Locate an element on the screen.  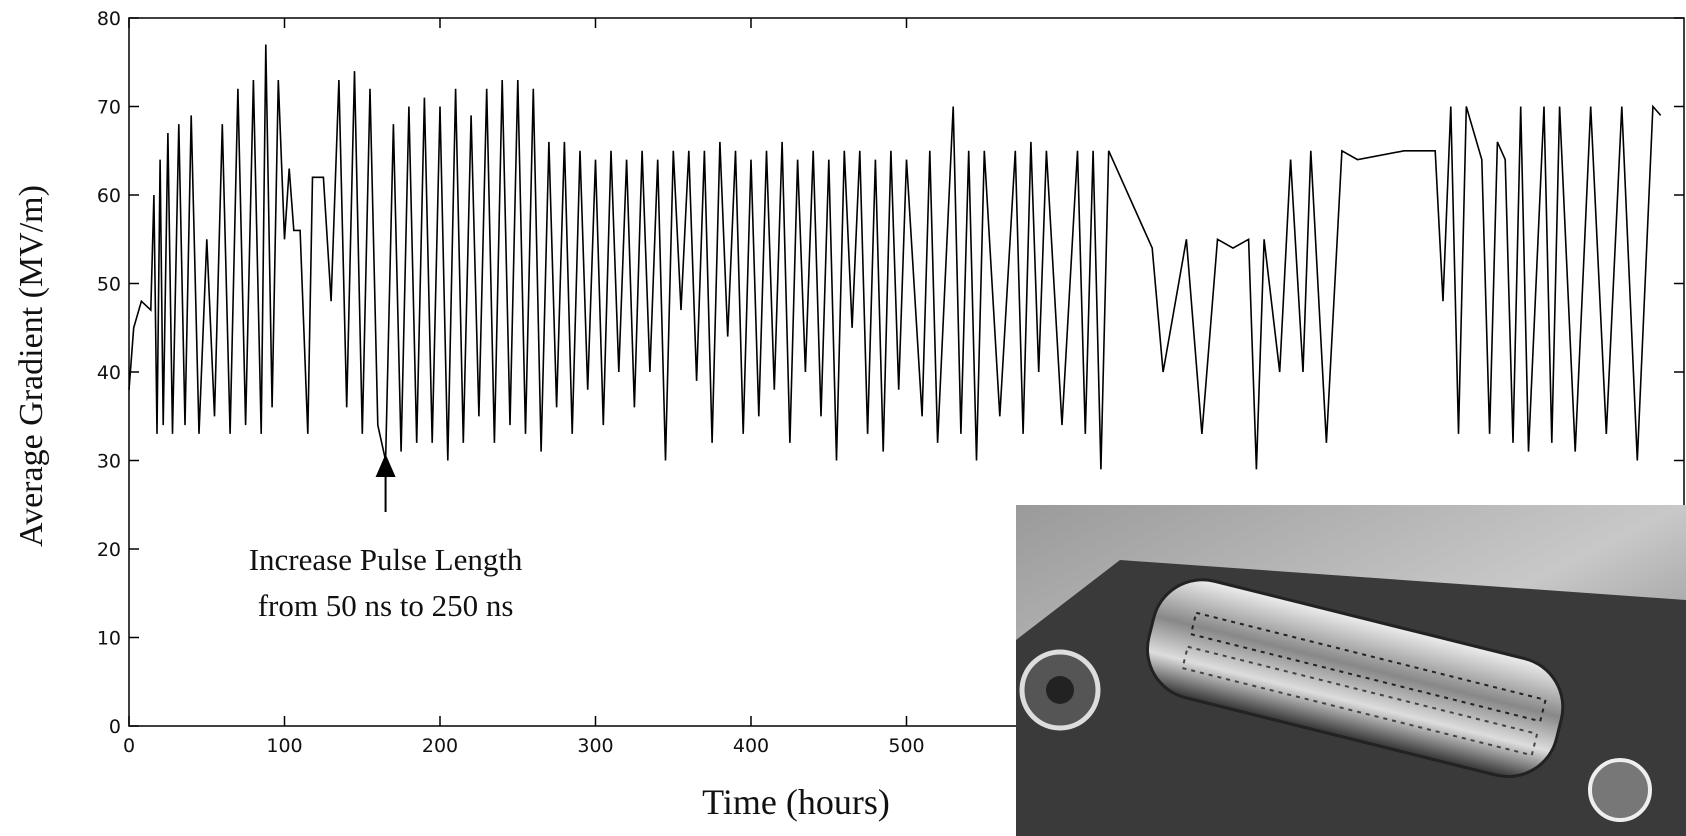
annotation: from 50 ns to 250 ns is located at coordinates (386, 605).